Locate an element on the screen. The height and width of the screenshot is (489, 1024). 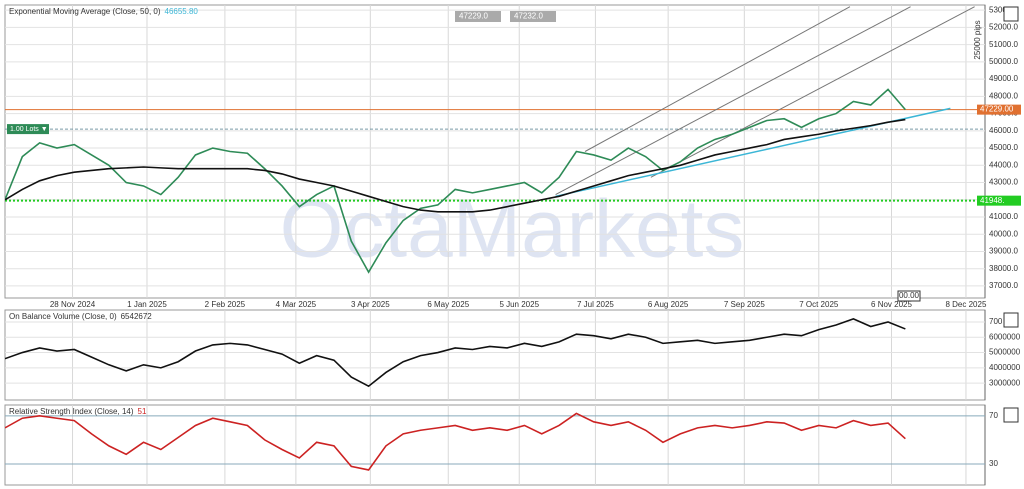
y-tick-label: 43000.0 is located at coordinates (1003, 182).